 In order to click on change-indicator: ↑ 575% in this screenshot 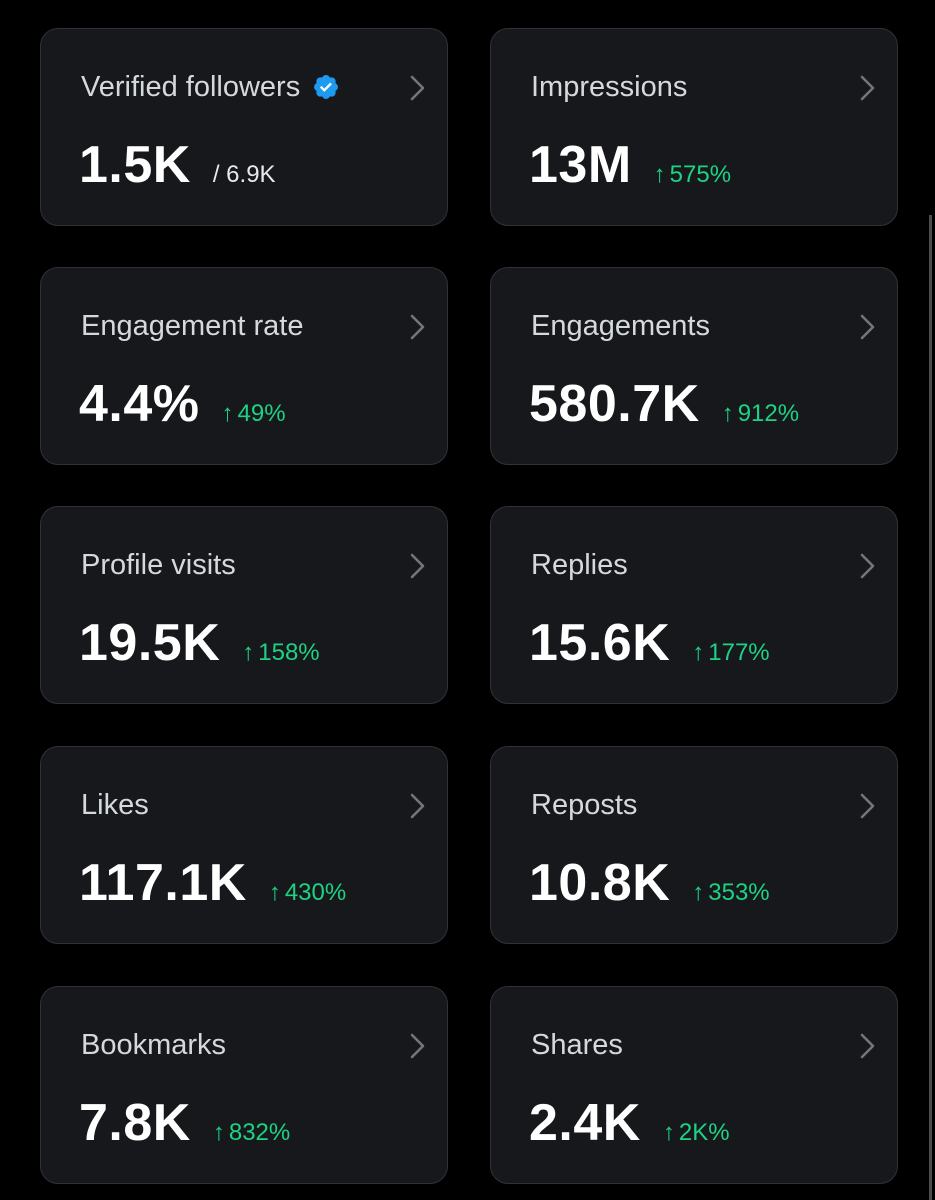, I will do `click(692, 175)`.